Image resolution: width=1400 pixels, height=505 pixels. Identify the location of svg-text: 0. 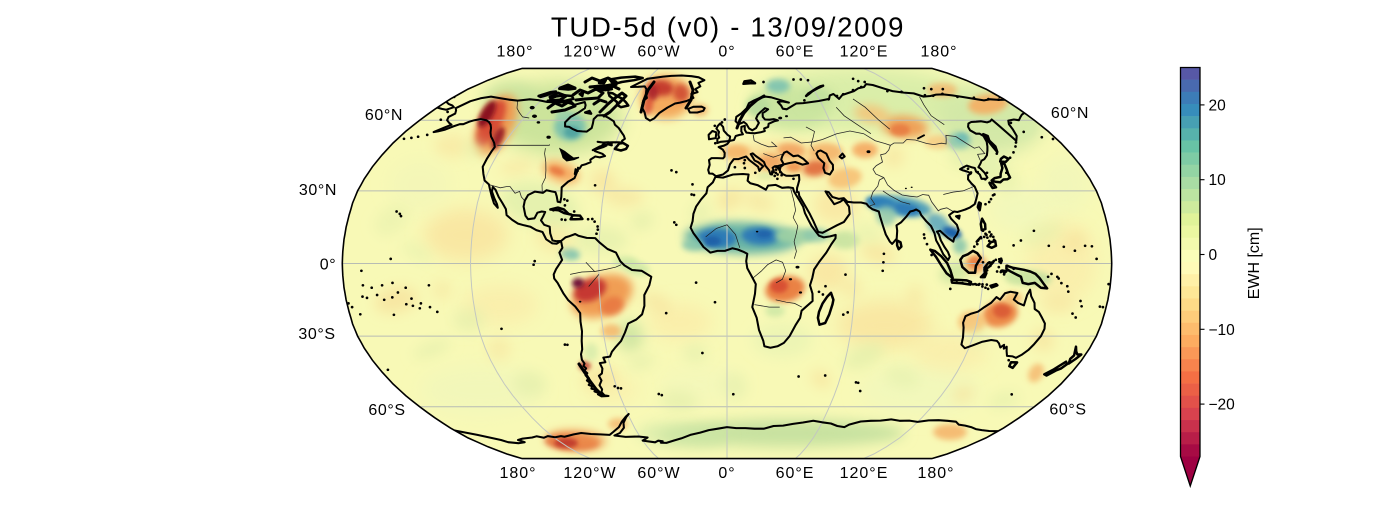
(1213, 255).